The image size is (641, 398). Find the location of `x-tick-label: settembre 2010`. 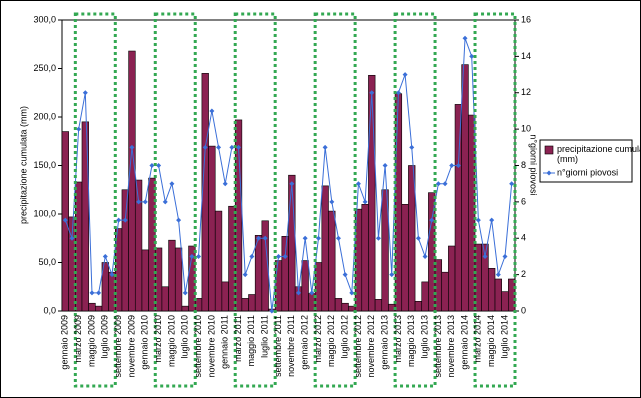

x-tick-label: settembre 2010 is located at coordinates (198, 346).